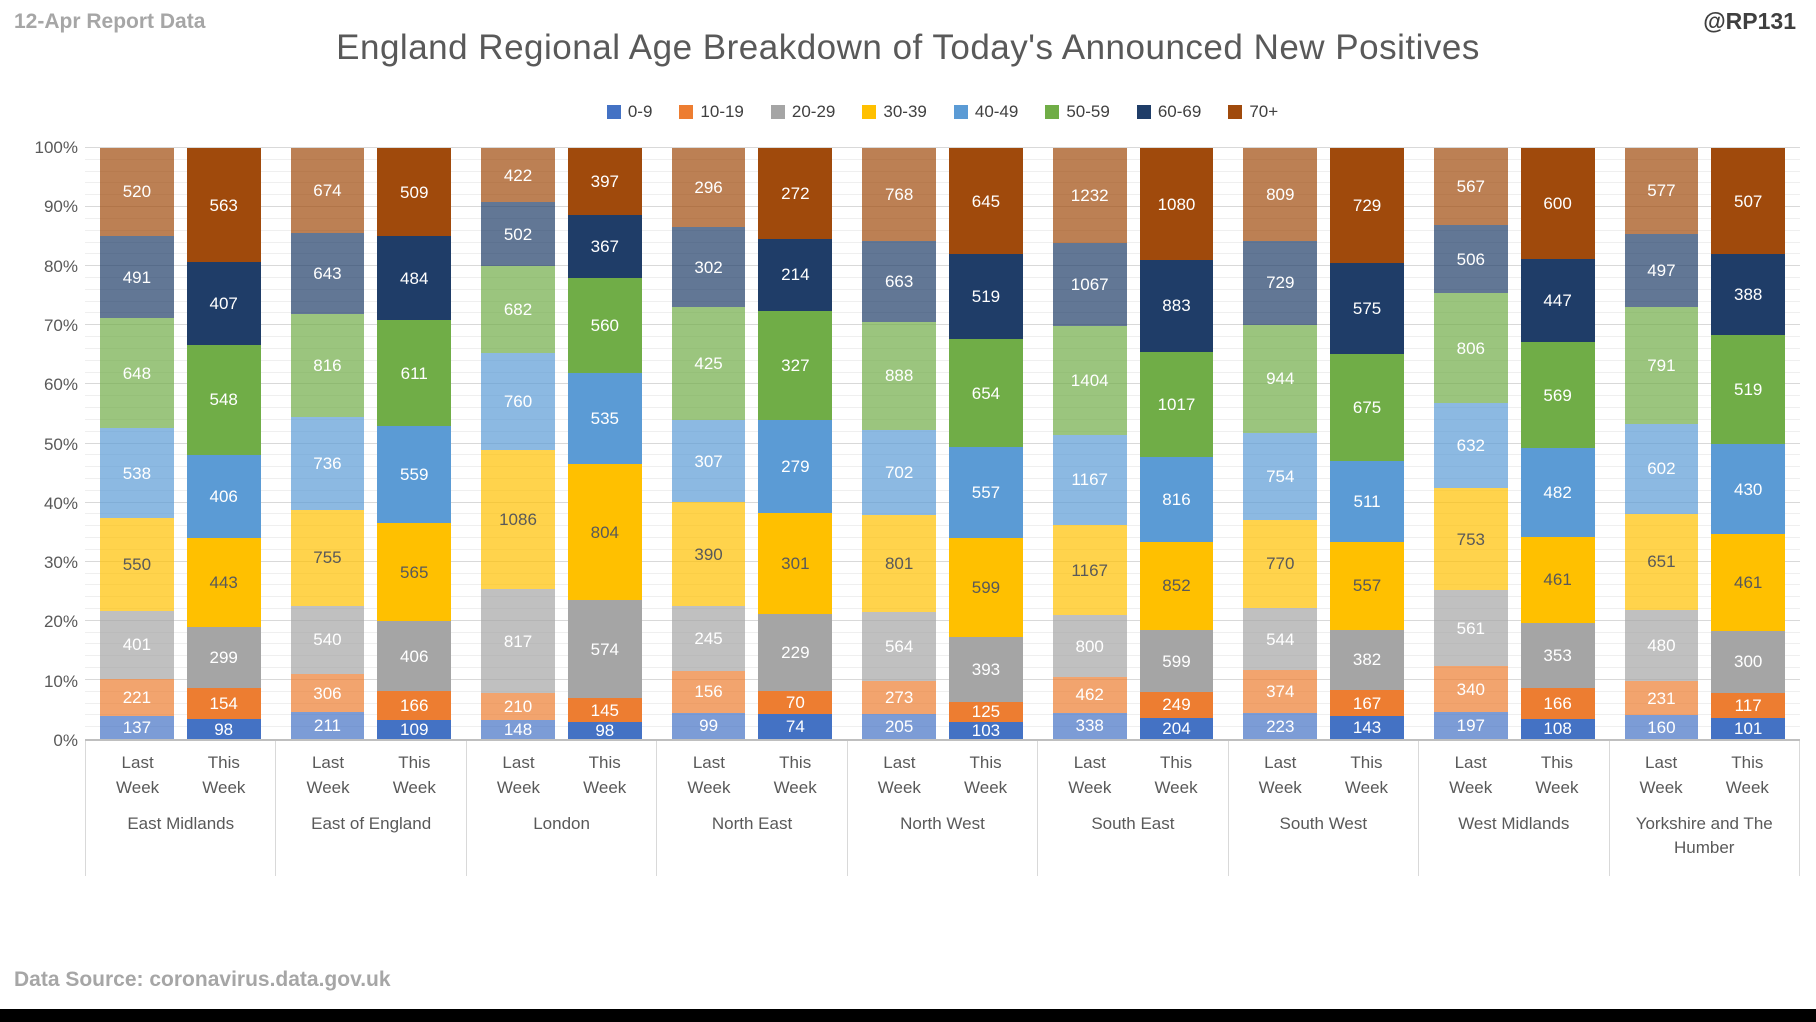  What do you see at coordinates (752, 824) in the screenshot?
I see `region-name-label: North East` at bounding box center [752, 824].